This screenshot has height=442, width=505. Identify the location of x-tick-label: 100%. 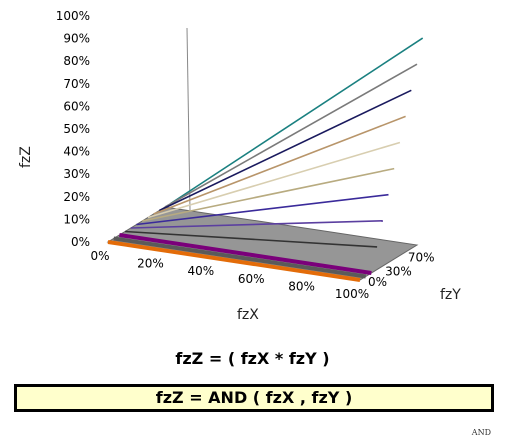
(352, 294).